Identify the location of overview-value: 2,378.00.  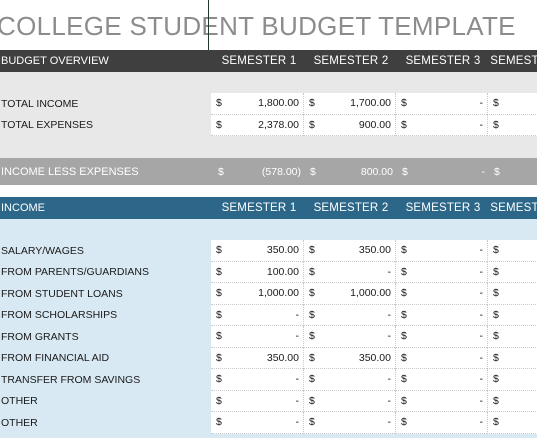
(278, 124).